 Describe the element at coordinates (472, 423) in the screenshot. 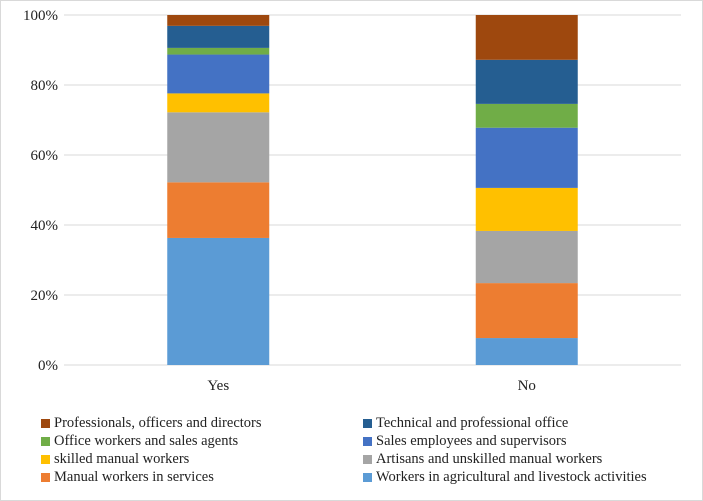

I see `legend-label: Technical and professional office` at that location.